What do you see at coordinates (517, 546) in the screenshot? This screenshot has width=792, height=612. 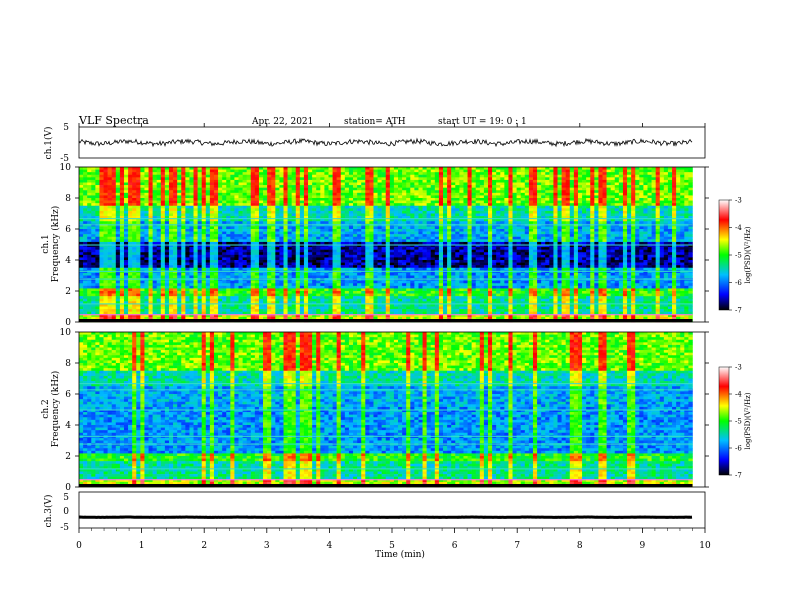 I see `time-tick-7: 7` at bounding box center [517, 546].